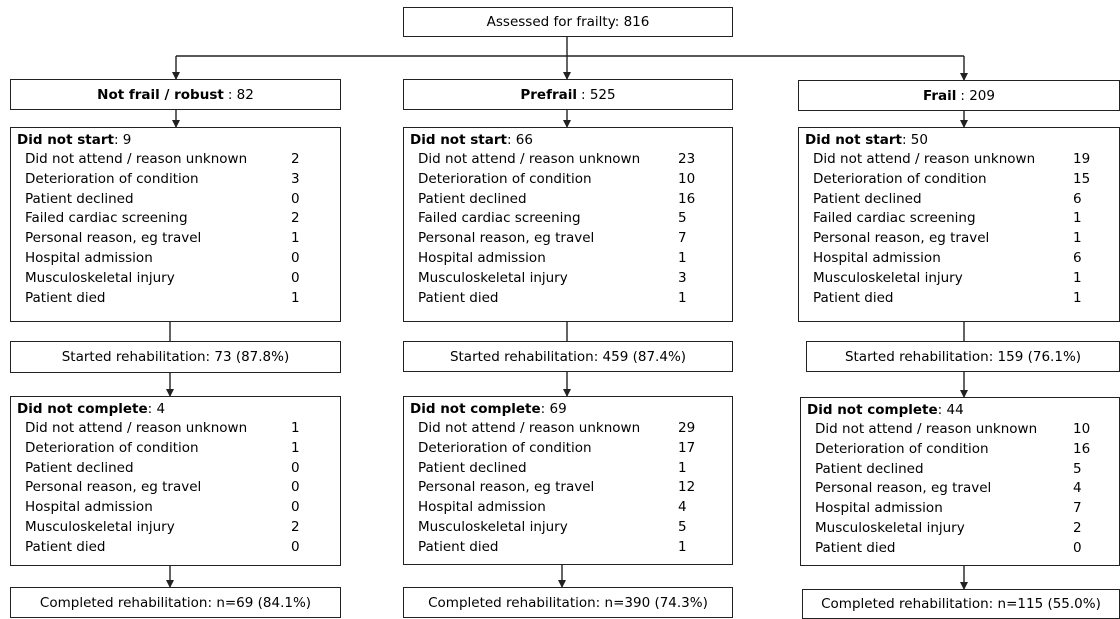 Image resolution: width=1120 pixels, height=619 pixels. Describe the element at coordinates (953, 429) in the screenshot. I see `list-item: Did not attend / reason unknown 10` at that location.